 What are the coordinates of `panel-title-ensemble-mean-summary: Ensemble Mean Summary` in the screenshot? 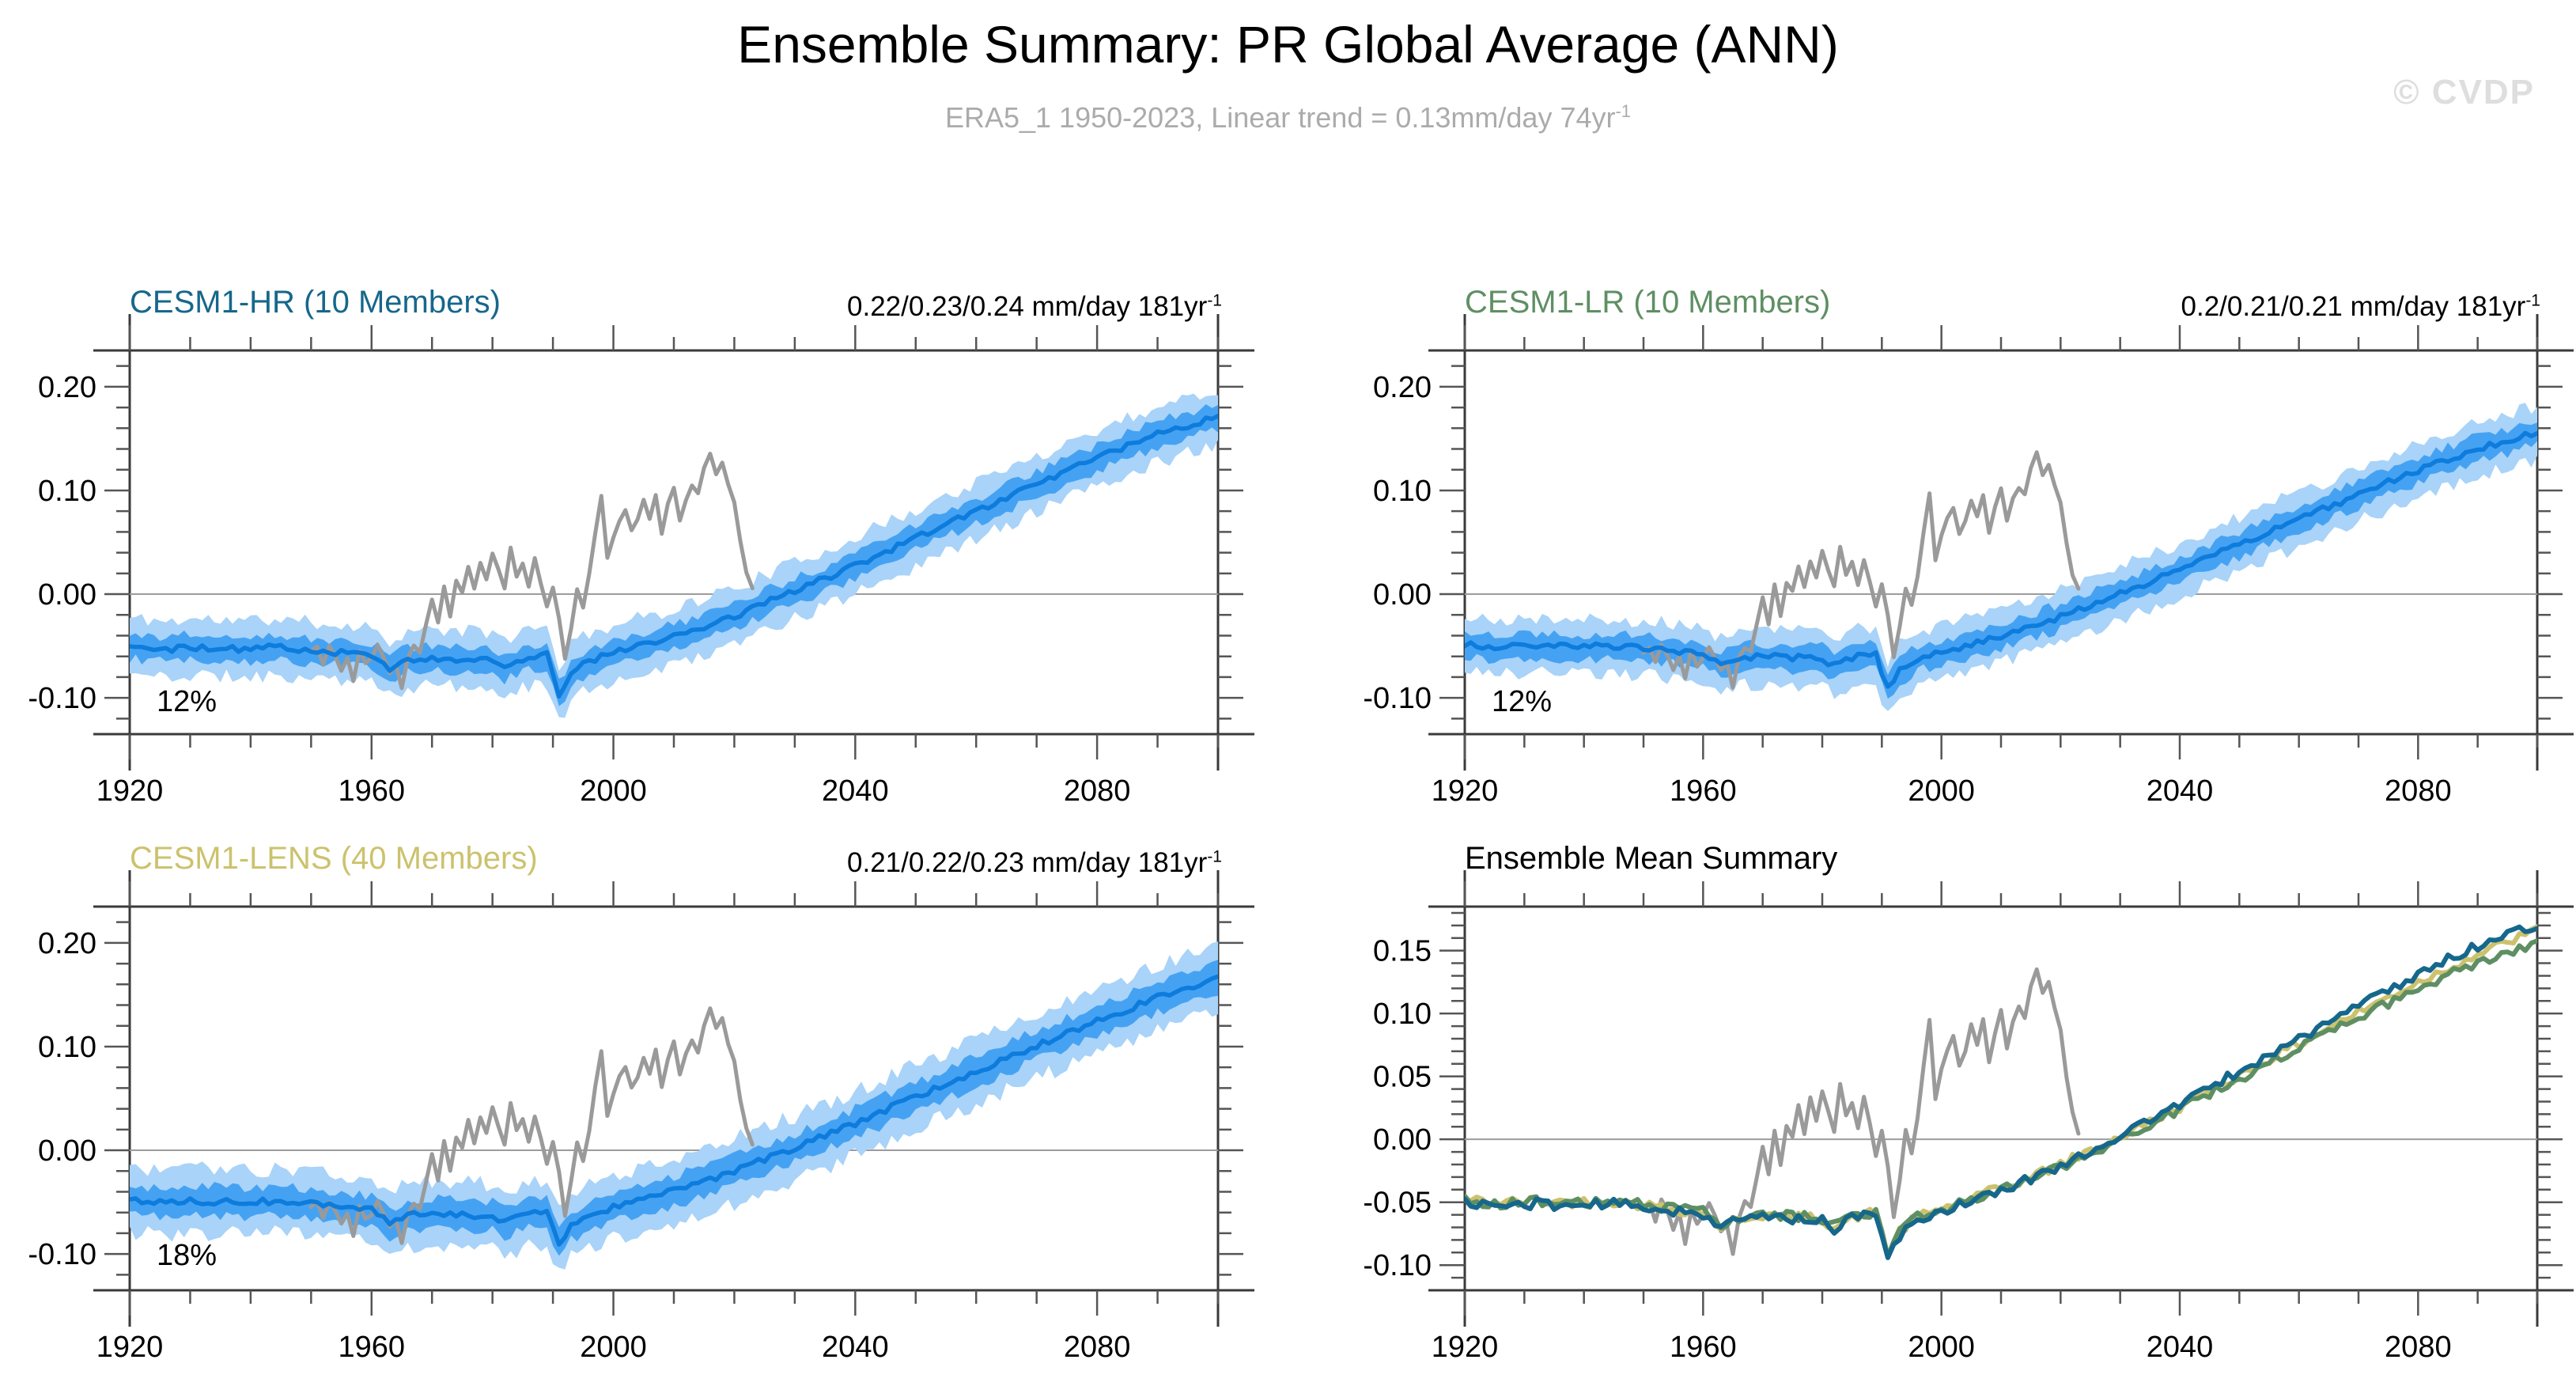 It's located at (1652, 859).